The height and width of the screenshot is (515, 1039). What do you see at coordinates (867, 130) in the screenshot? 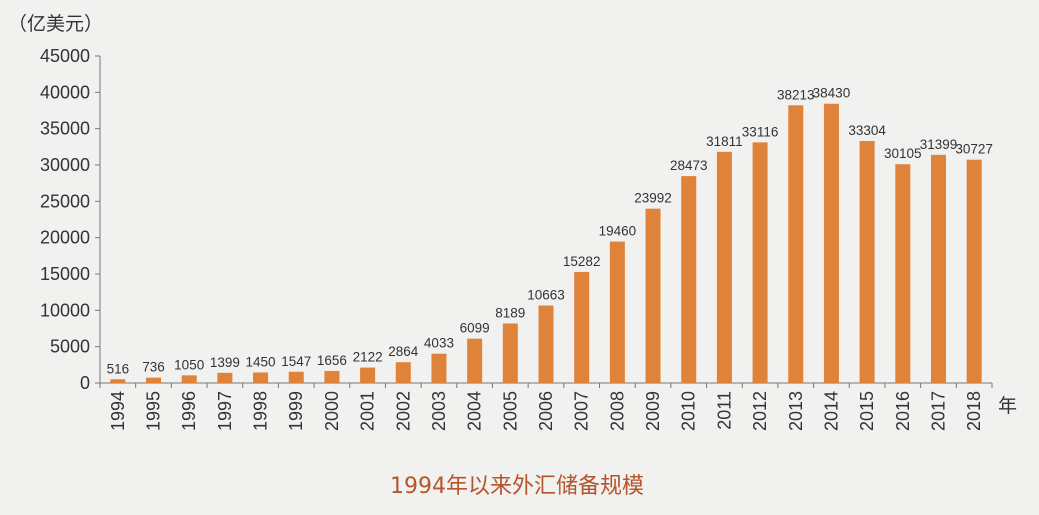
I see `value-label-2015: 33304` at bounding box center [867, 130].